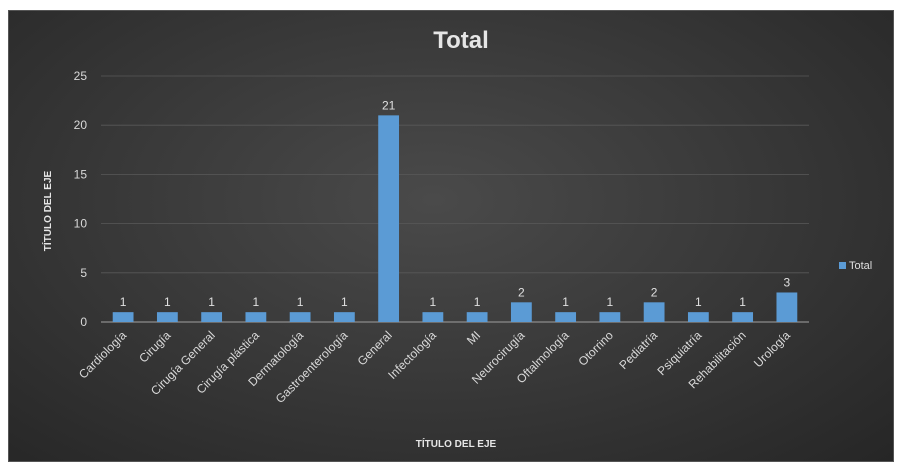  What do you see at coordinates (842, 265) in the screenshot?
I see `legend-swatch` at bounding box center [842, 265].